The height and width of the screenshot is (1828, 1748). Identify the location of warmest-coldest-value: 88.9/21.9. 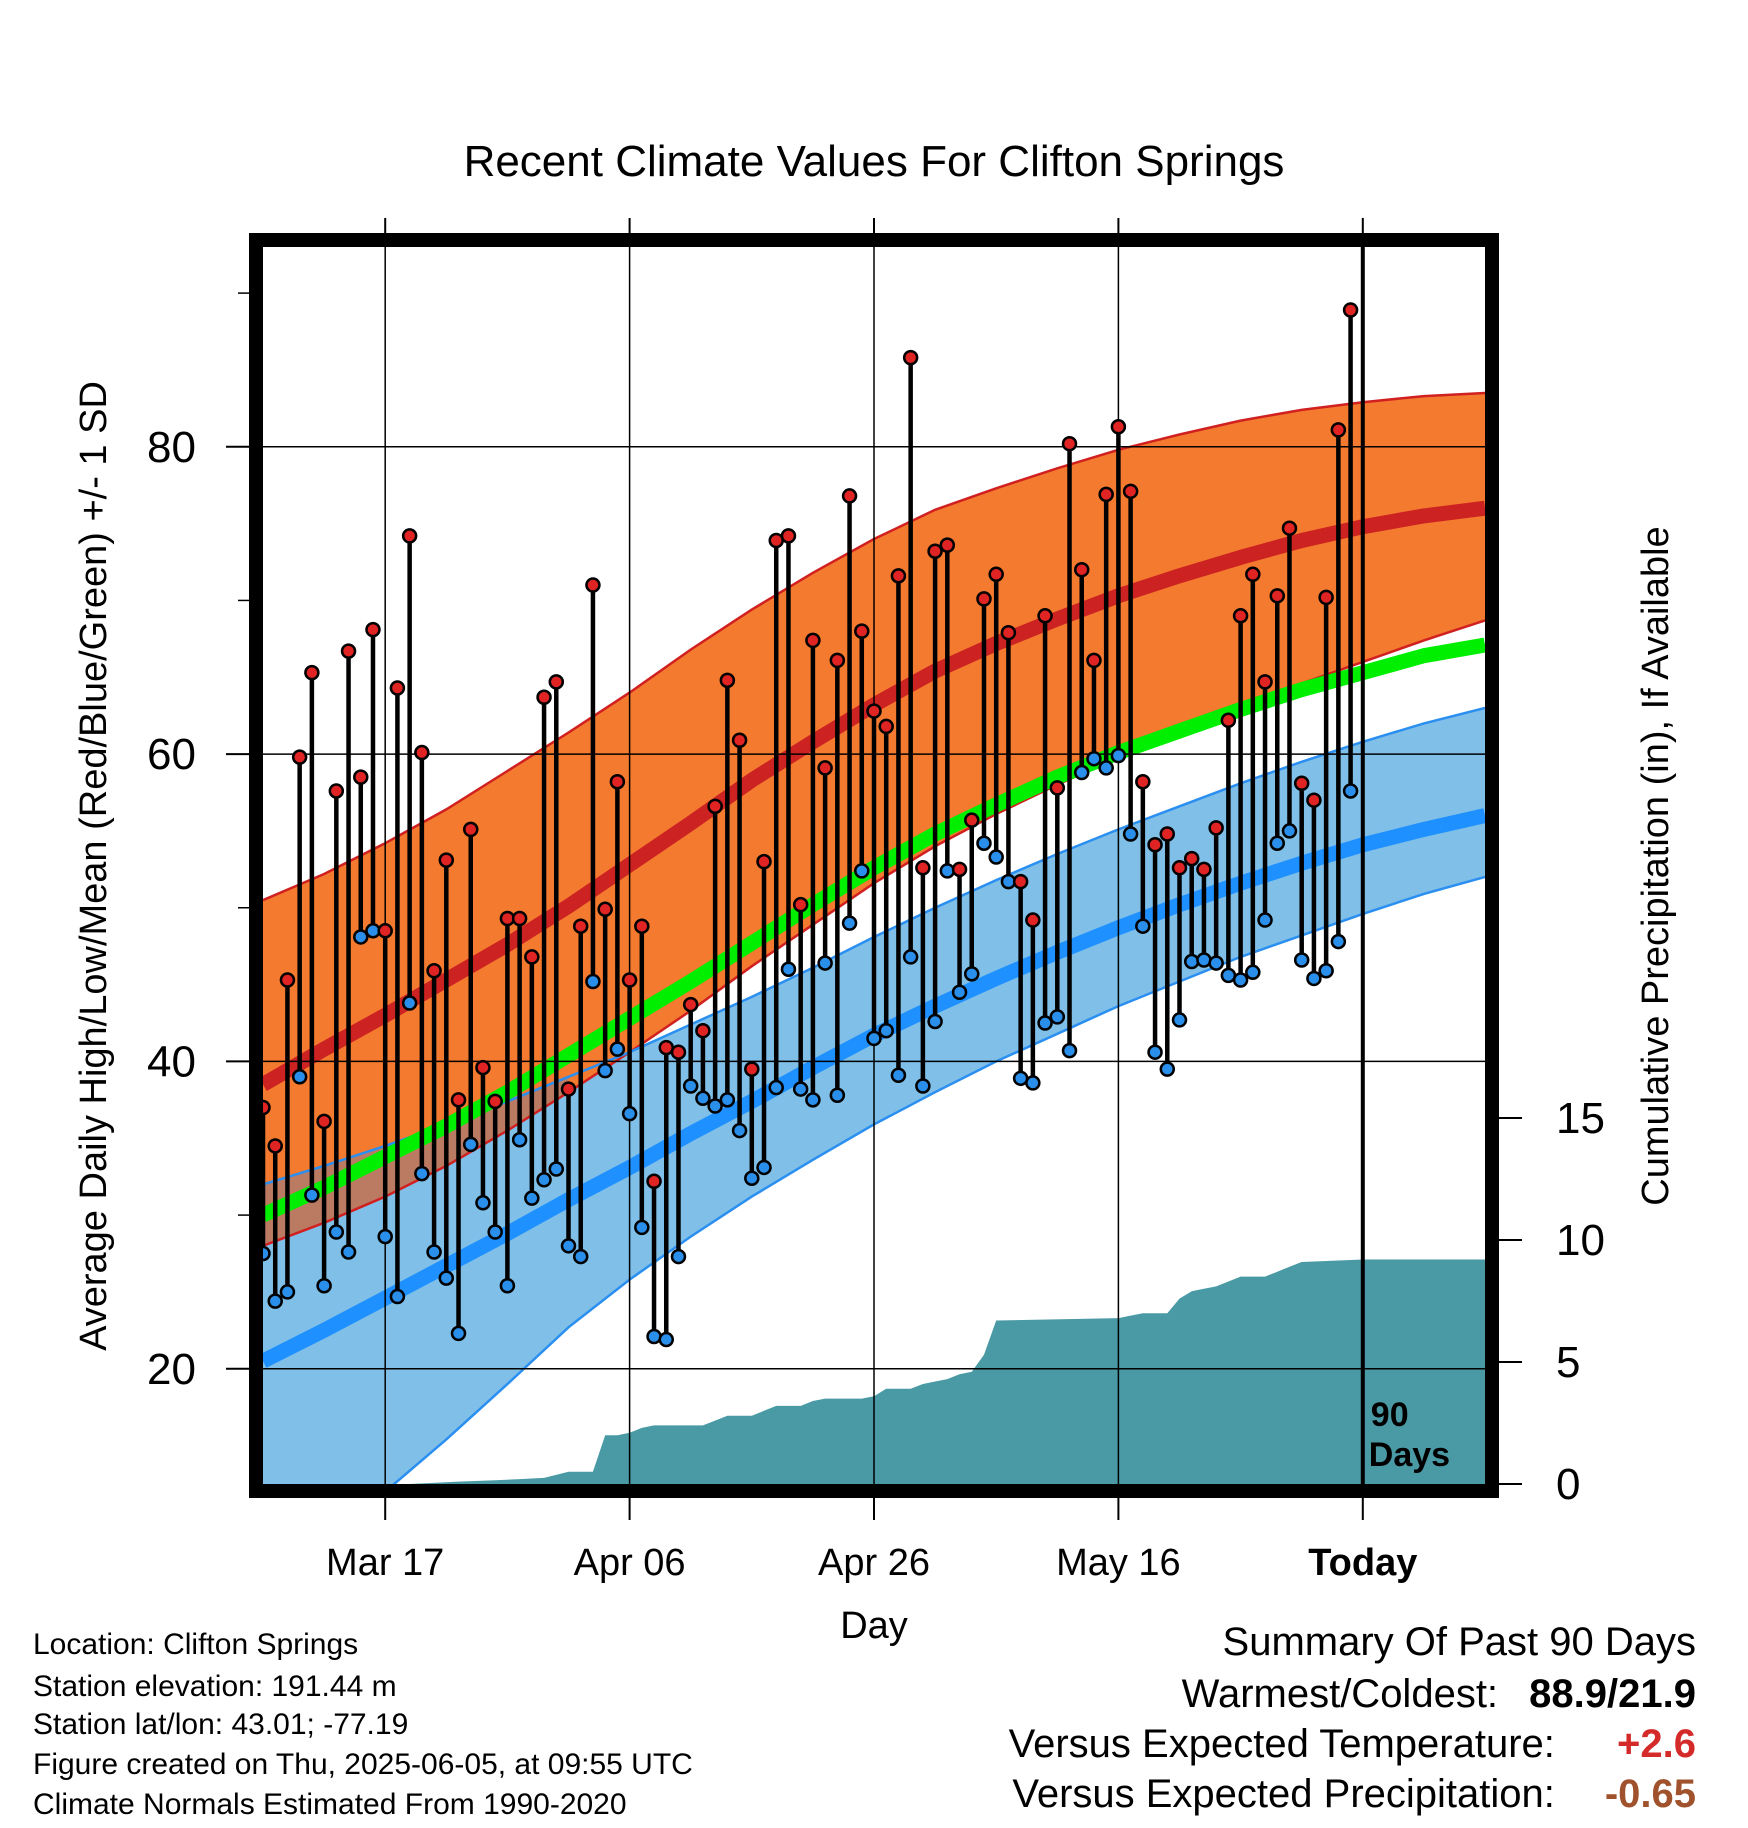
(1612, 1694).